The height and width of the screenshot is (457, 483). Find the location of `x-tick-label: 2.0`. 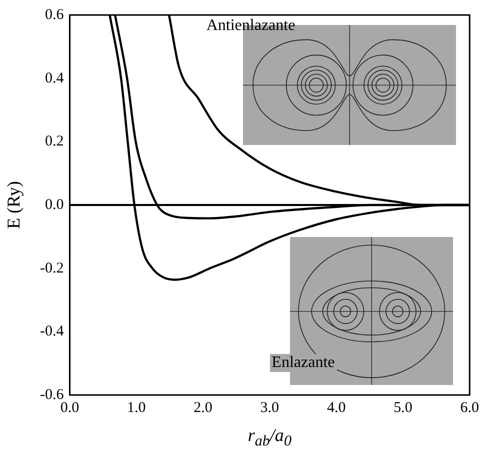

x-tick-label: 2.0 is located at coordinates (203, 408).